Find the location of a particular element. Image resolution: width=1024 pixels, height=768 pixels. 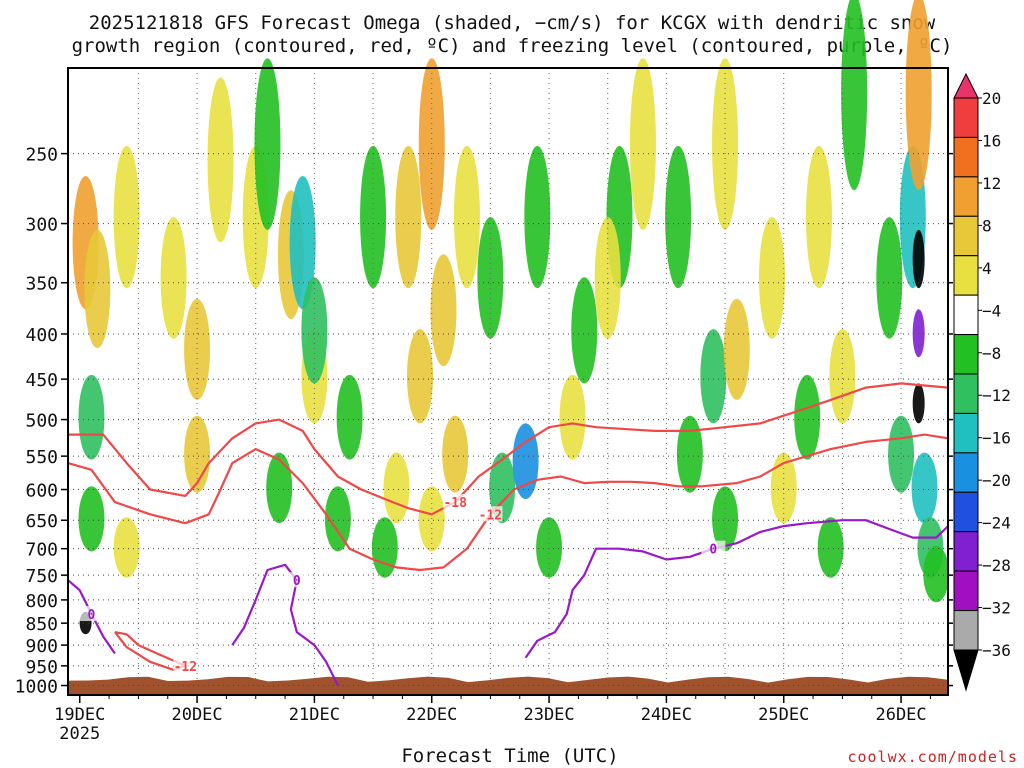

colorbar-label: −20 is located at coordinates (996, 480).